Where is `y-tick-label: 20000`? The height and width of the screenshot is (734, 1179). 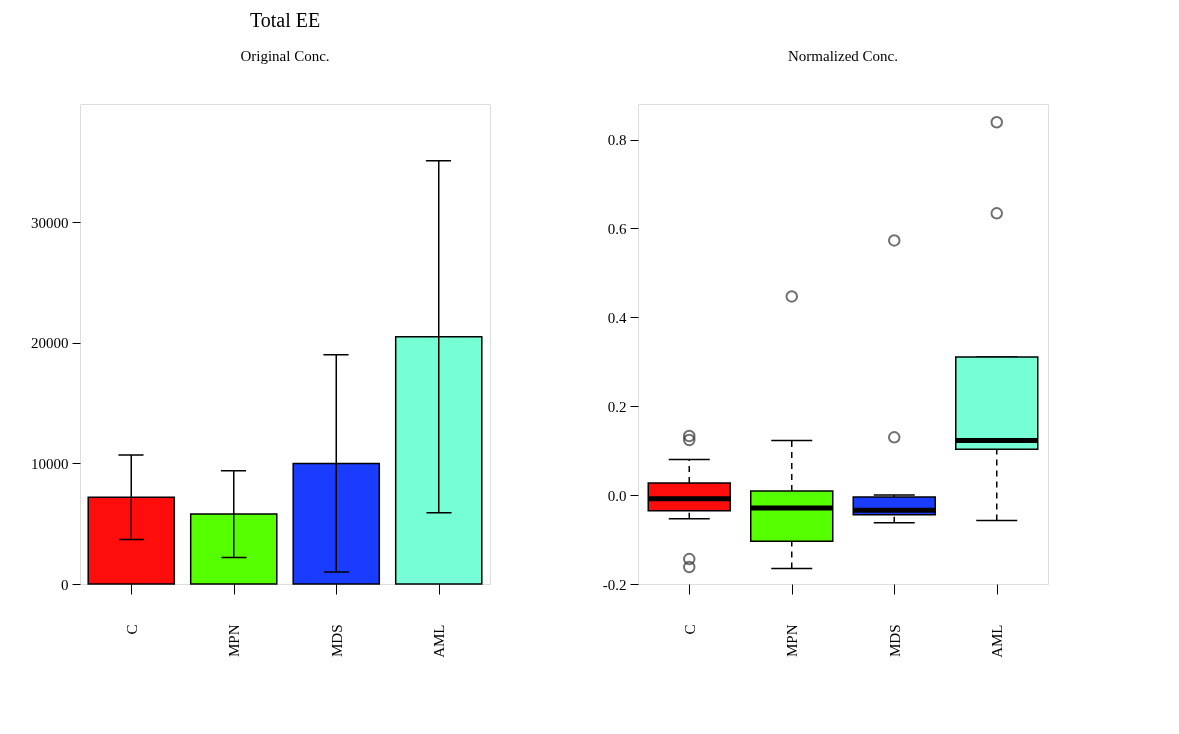 y-tick-label: 20000 is located at coordinates (50, 343).